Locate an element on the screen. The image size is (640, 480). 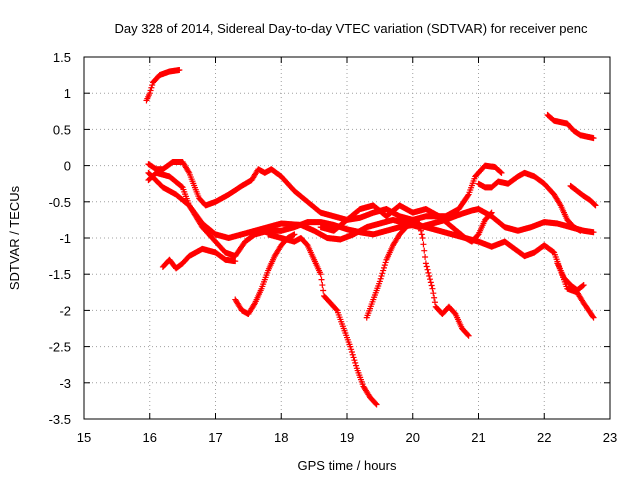
x-tick-label: 17 is located at coordinates (215, 437).